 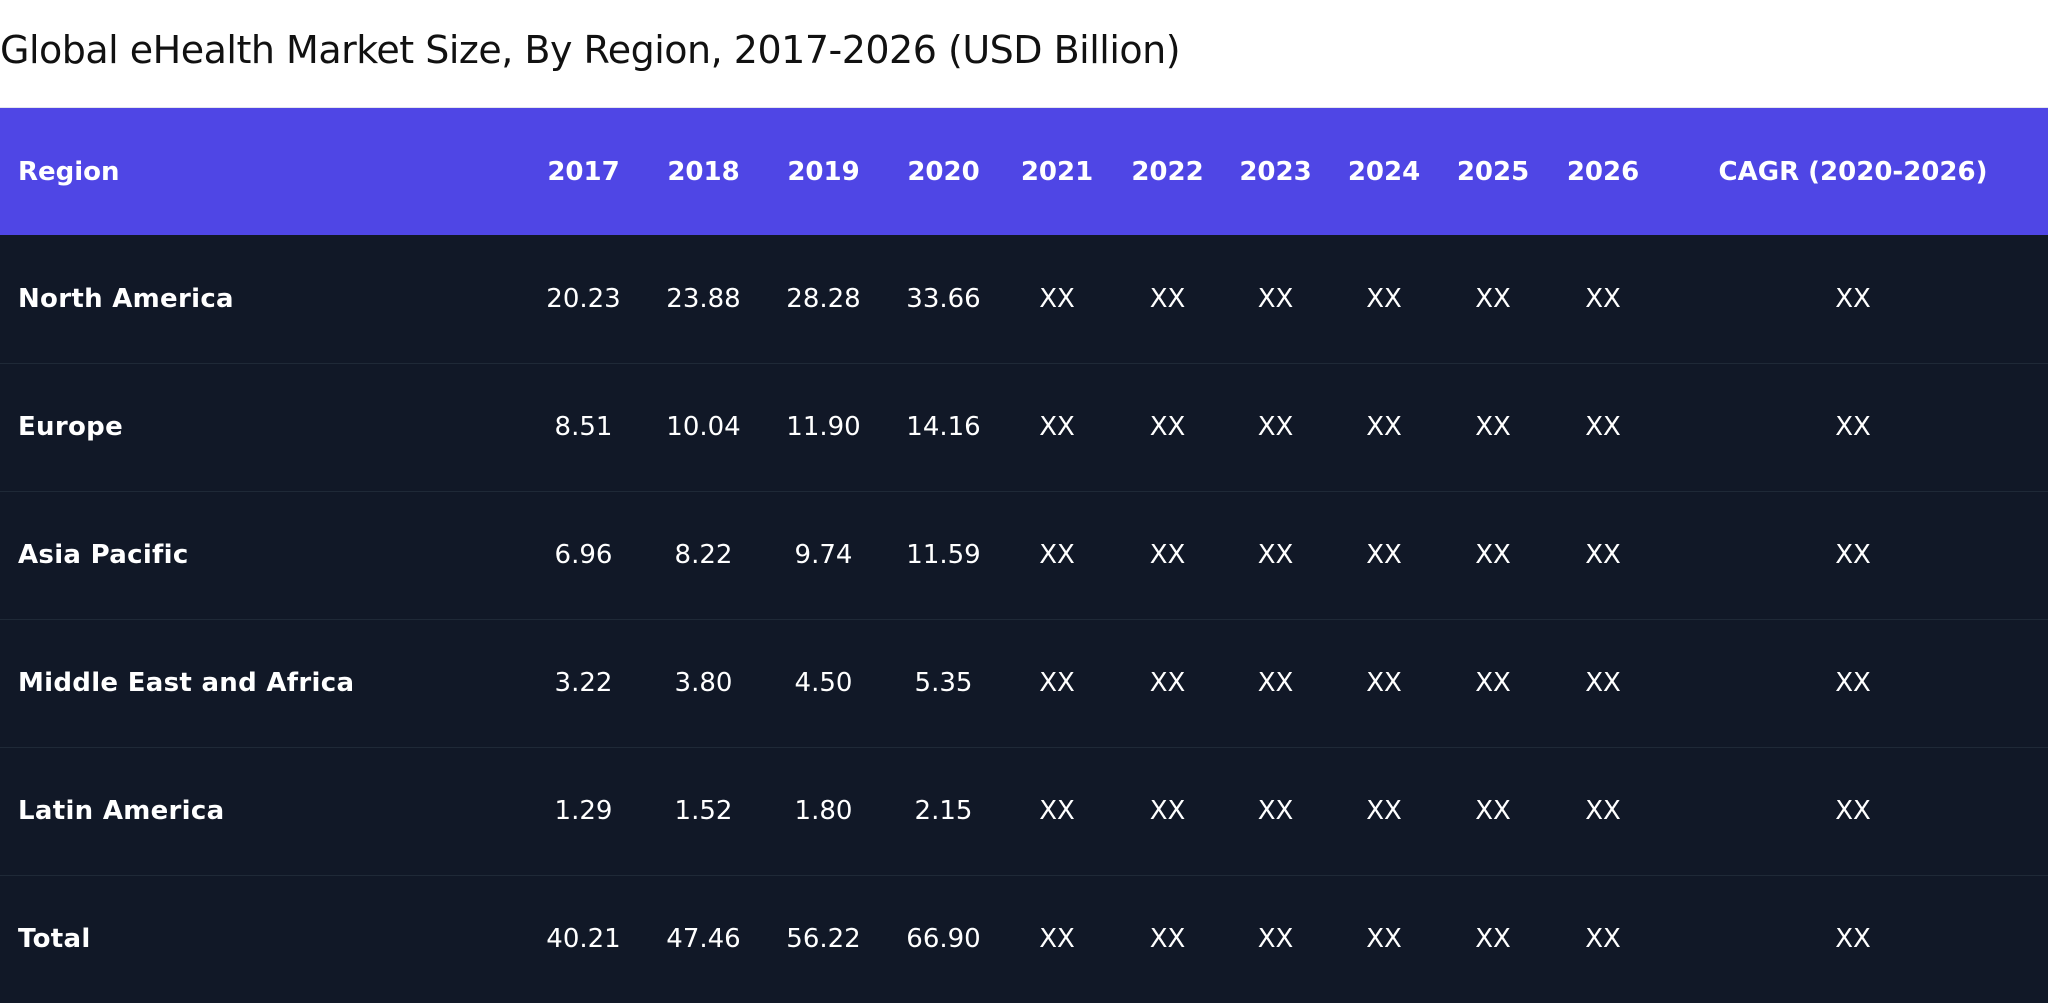 I want to click on column-header-2018: 2018, so click(x=703, y=171).